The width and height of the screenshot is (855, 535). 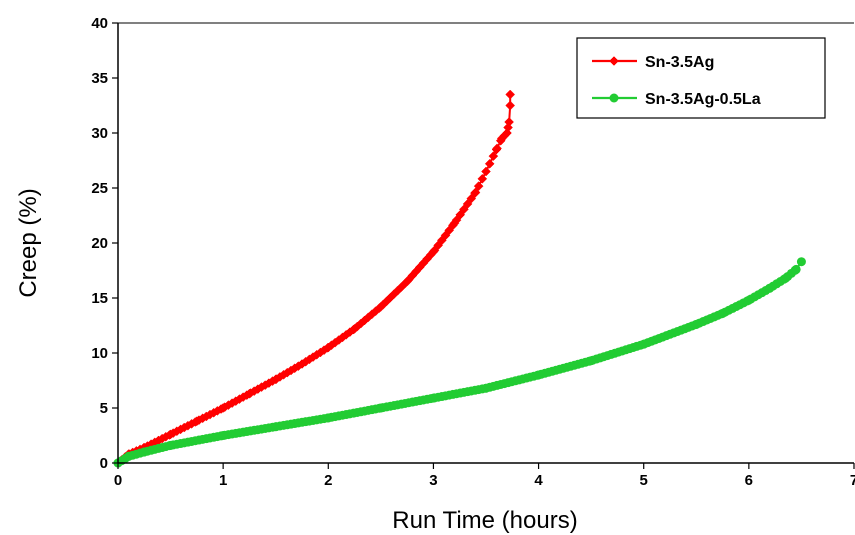 What do you see at coordinates (28, 242) in the screenshot?
I see `y-axis-title: Creep (%)` at bounding box center [28, 242].